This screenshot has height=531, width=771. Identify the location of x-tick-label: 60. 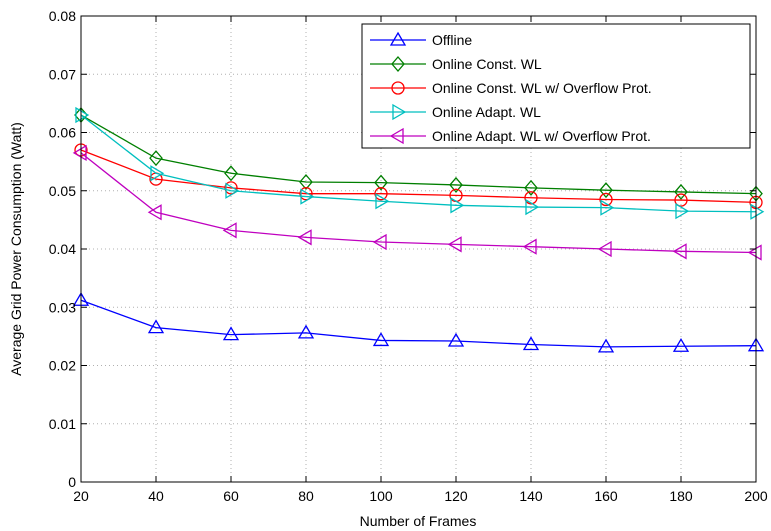
(231, 496).